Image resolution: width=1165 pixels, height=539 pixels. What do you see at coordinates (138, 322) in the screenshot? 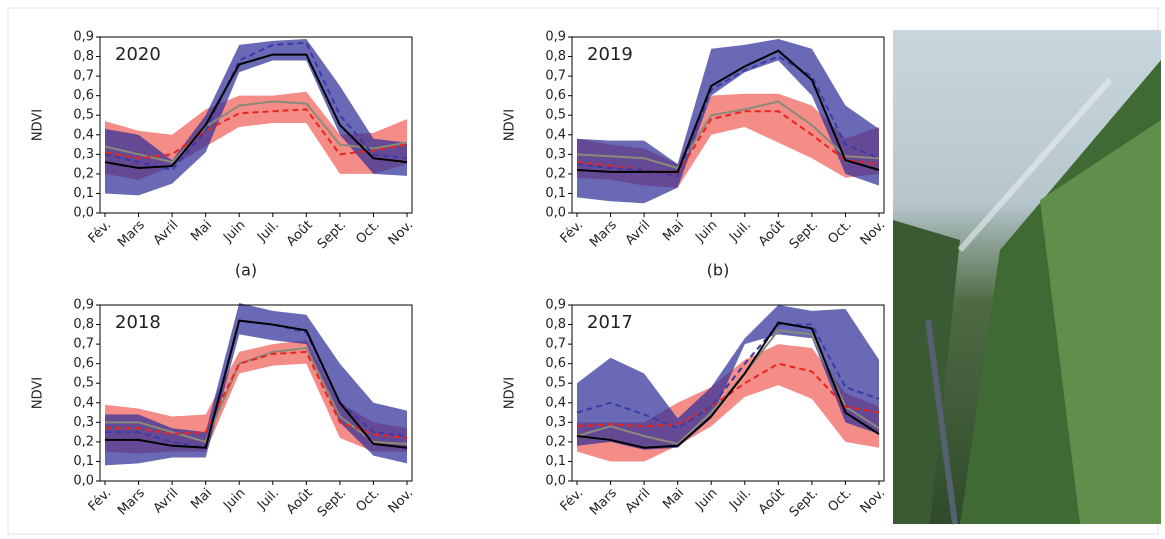
I see `panel-year: 2018` at bounding box center [138, 322].